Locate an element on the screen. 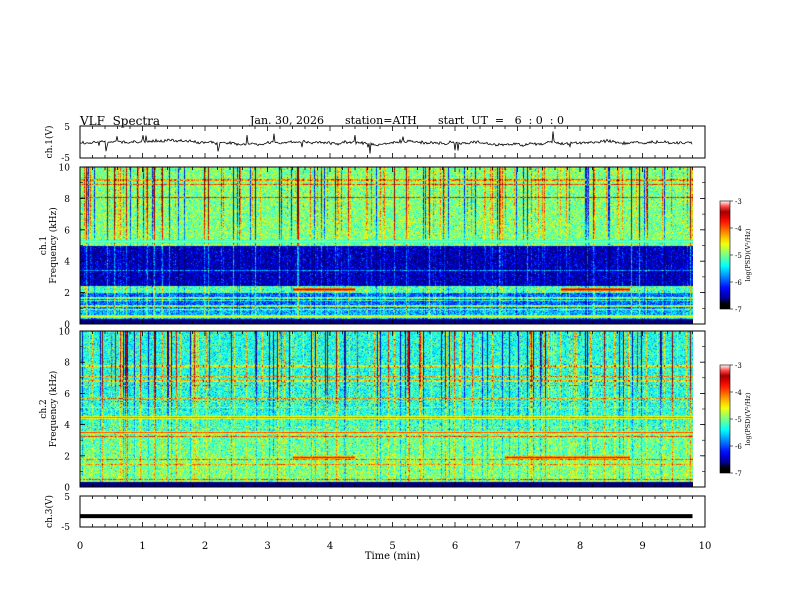  station-label: station=ATH is located at coordinates (381, 120).